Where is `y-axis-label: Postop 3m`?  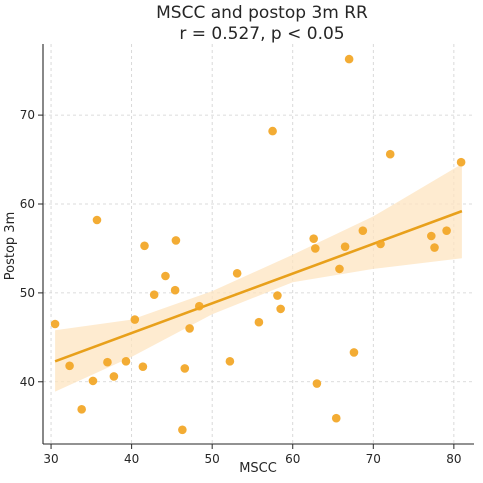
y-axis-label: Postop 3m is located at coordinates (10, 246).